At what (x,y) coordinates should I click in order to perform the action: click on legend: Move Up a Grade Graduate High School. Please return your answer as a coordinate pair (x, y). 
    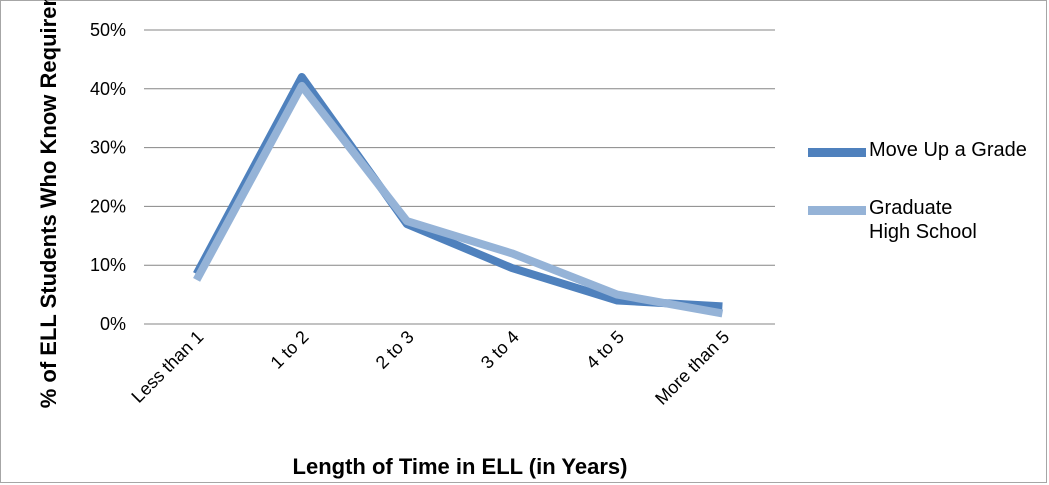
    Looking at the image, I should click on (928, 197).